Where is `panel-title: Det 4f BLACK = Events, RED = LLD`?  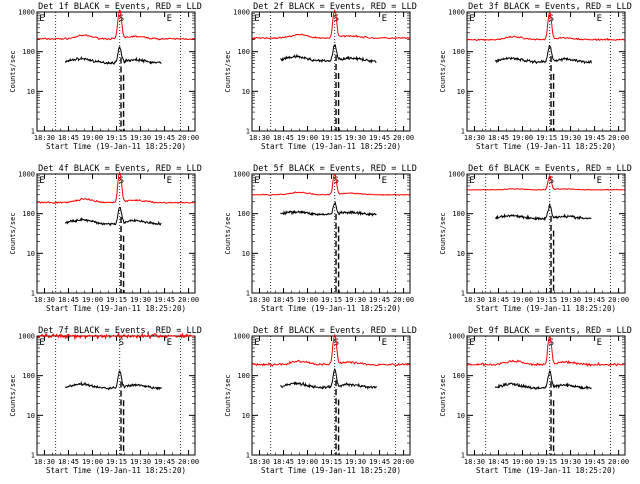 panel-title: Det 4f BLACK = Events, RED = LLD is located at coordinates (120, 169).